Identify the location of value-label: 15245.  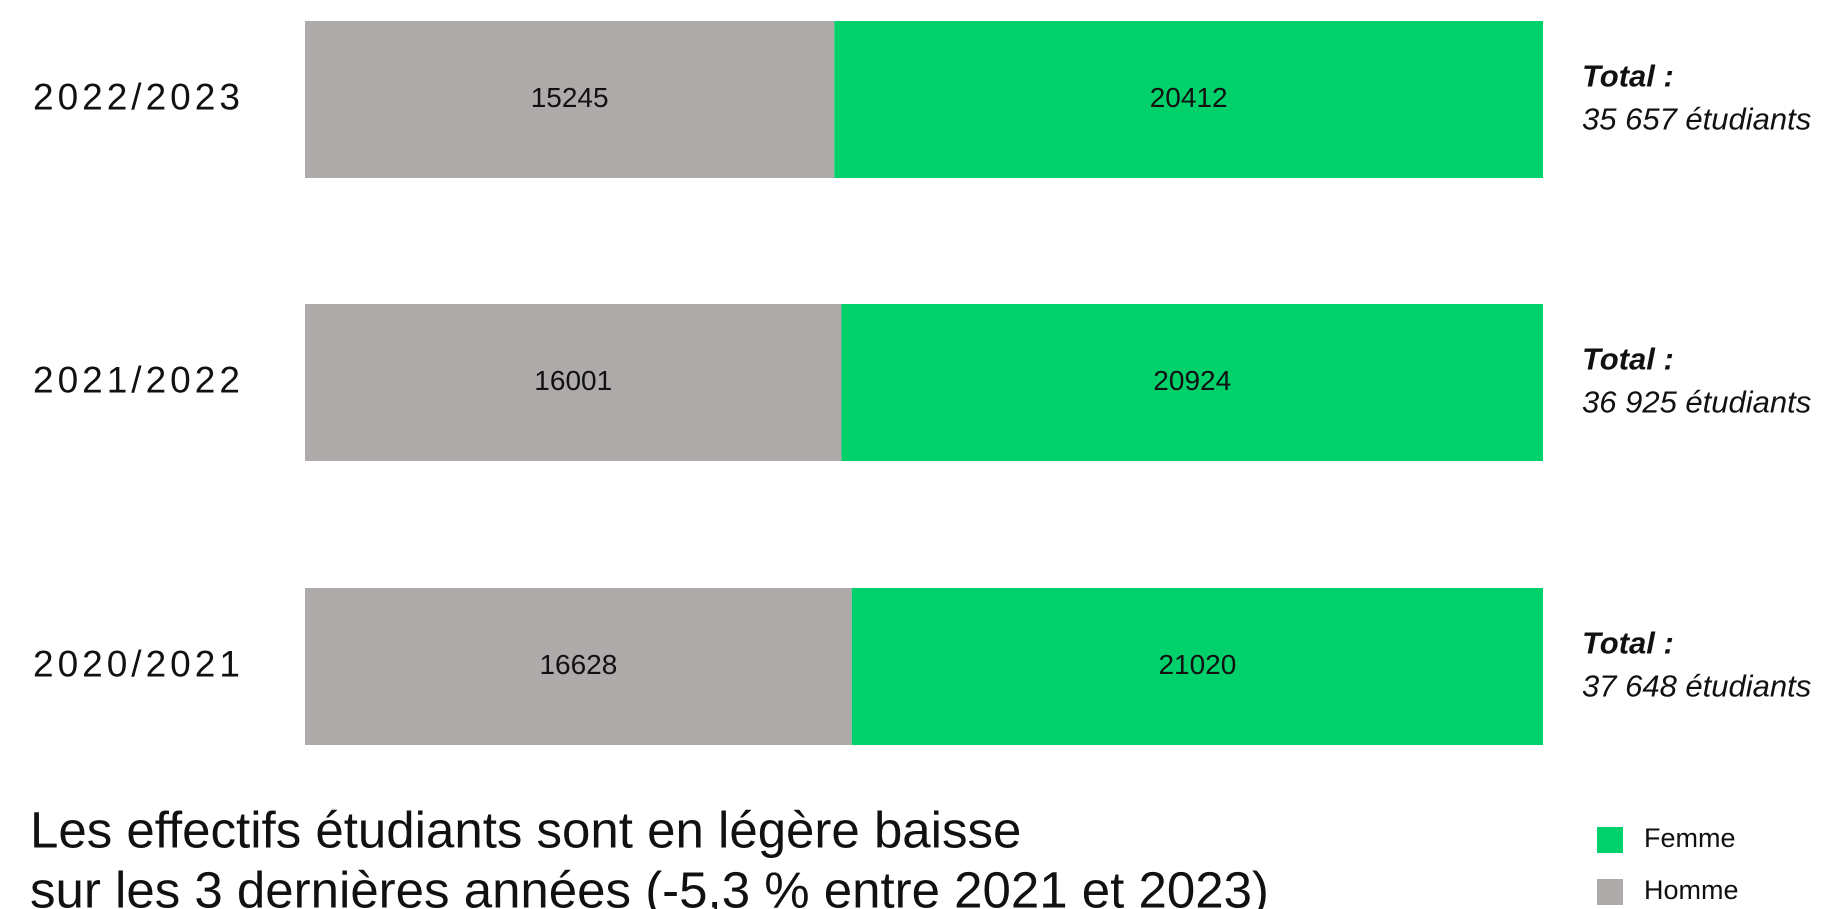
(570, 97).